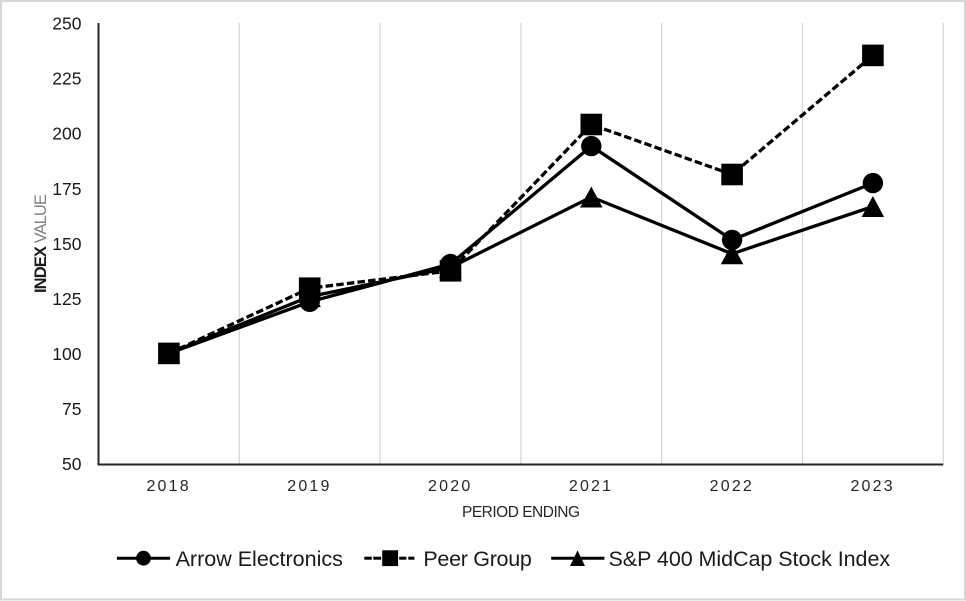 This screenshot has width=966, height=601. Describe the element at coordinates (750, 559) in the screenshot. I see `svg-text: S&P 400 MidCap Stock Index` at that location.